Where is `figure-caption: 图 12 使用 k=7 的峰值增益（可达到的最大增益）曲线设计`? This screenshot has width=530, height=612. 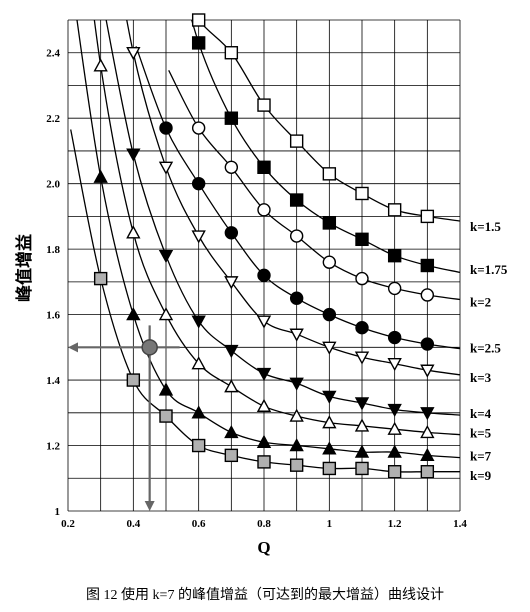 figure-caption: 图 12 使用 k=7 的峰值增益（可达到的最大增益）曲线设计 is located at coordinates (265, 595).